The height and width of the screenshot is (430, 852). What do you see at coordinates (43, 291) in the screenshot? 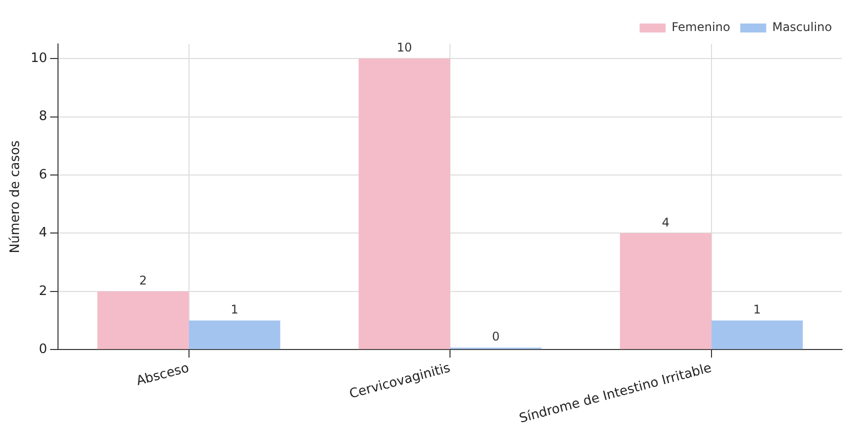
I see `y-tick-label: 2` at bounding box center [43, 291].